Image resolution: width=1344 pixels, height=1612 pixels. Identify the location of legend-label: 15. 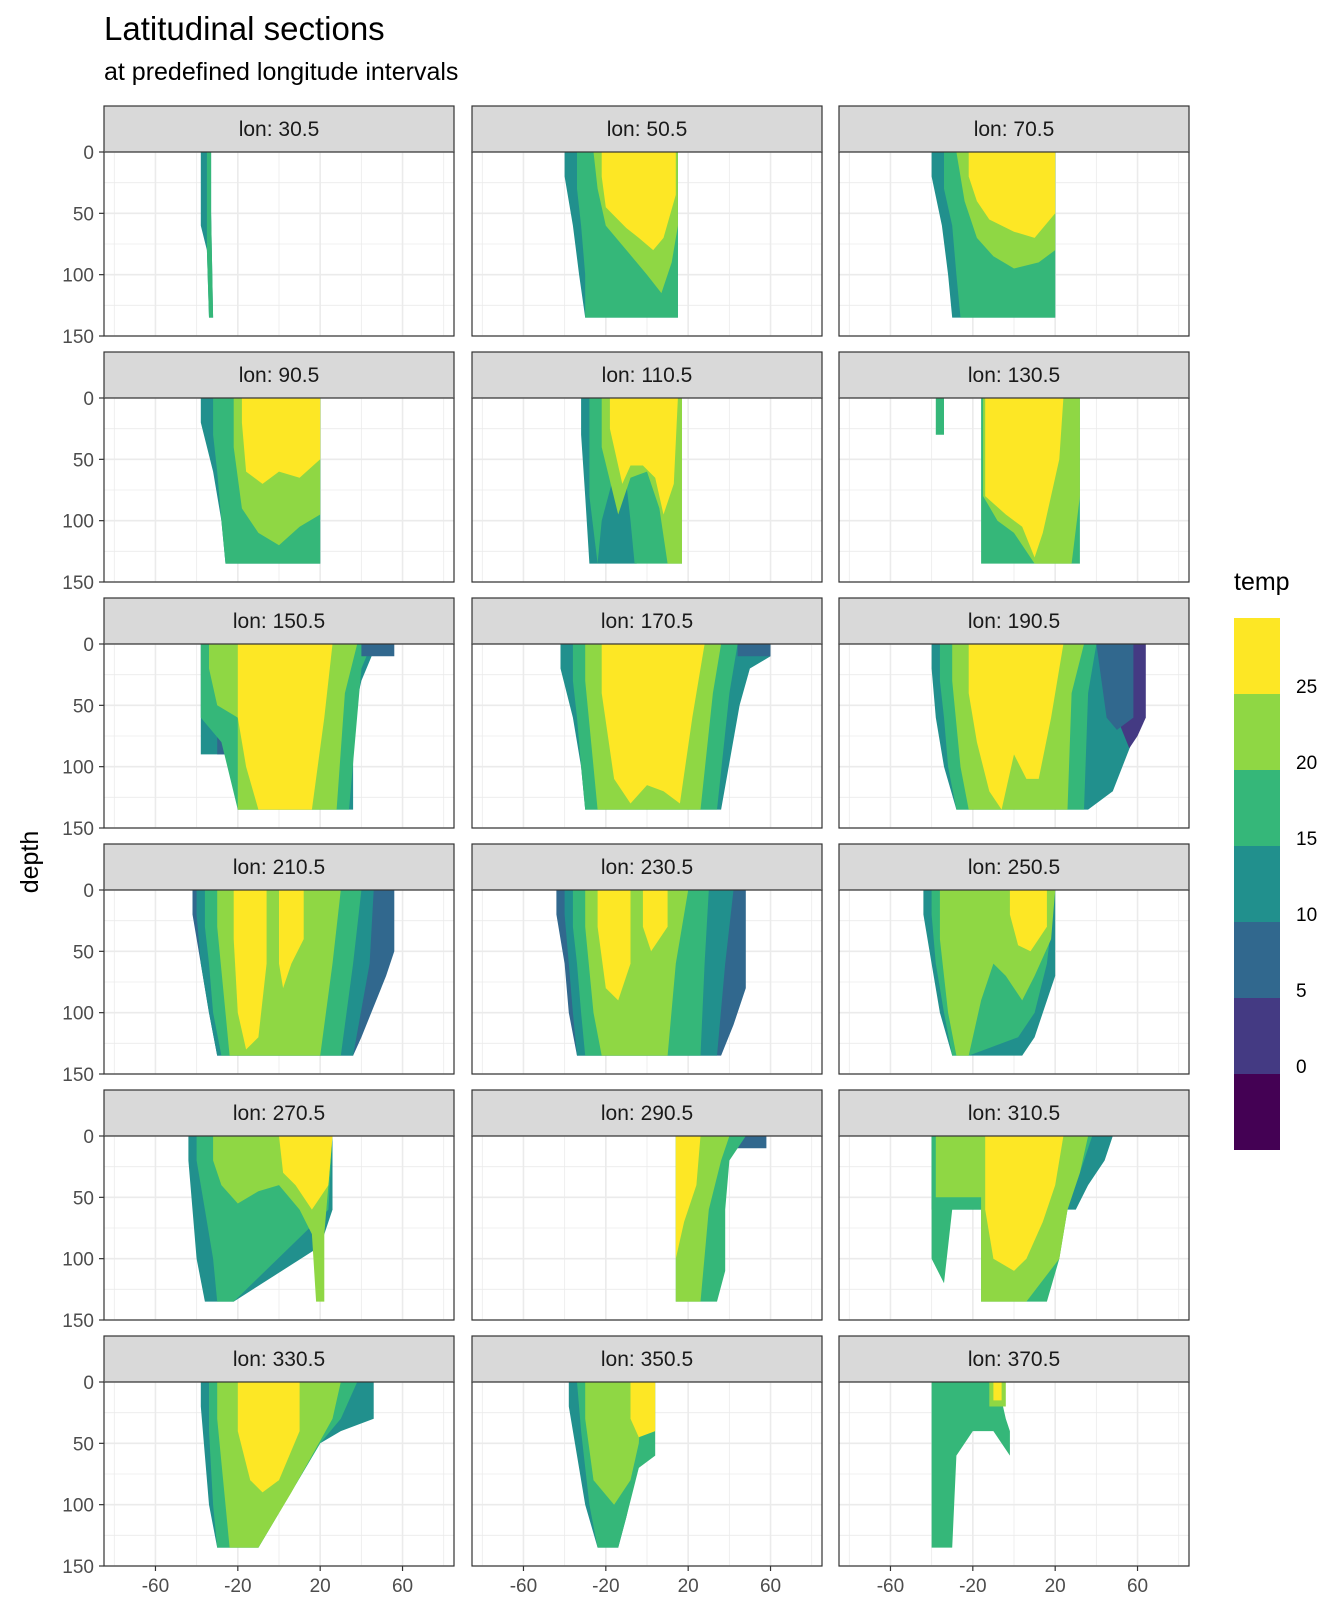
(1306, 839).